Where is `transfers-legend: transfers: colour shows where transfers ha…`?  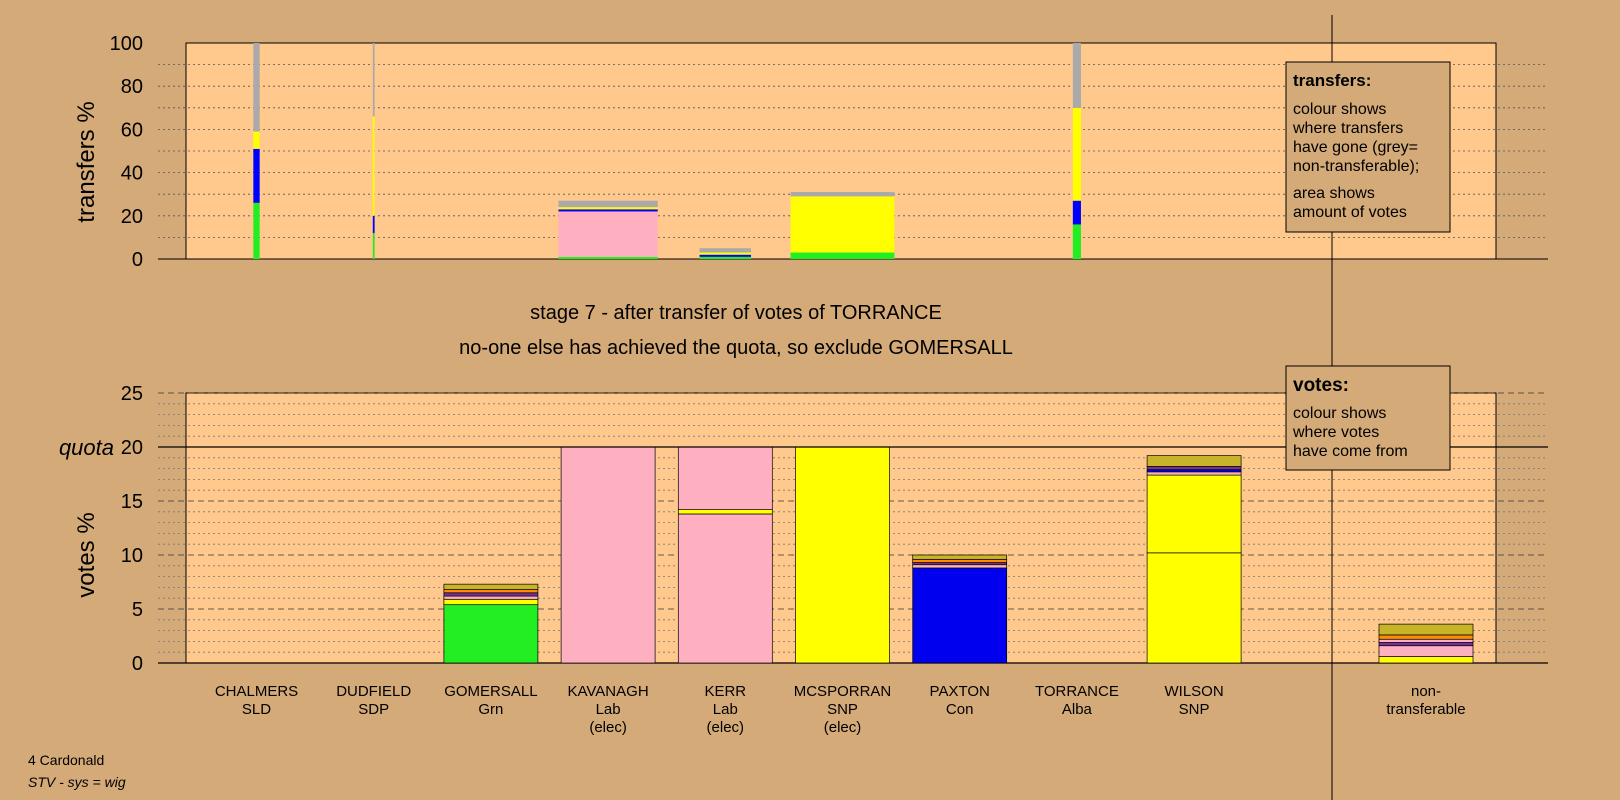
transfers-legend: transfers: colour shows where transfers ha… is located at coordinates (1368, 147).